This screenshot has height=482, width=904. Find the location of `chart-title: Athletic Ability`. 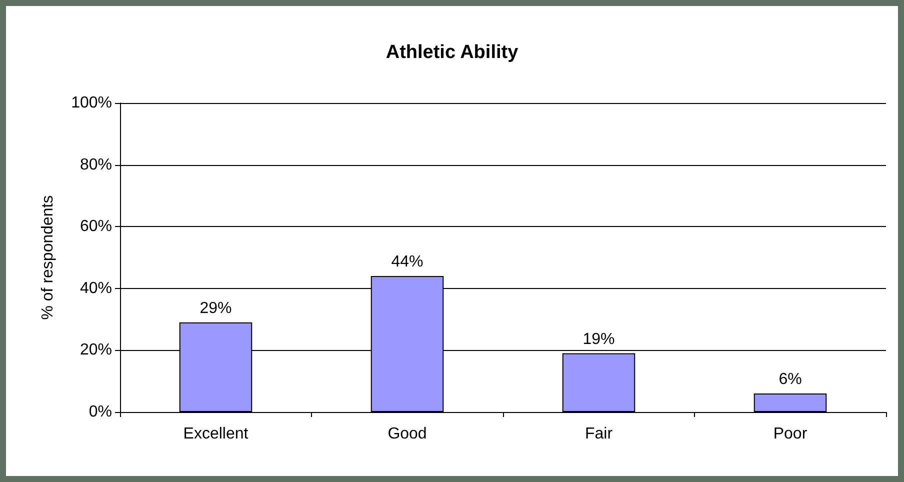

chart-title: Athletic Ability is located at coordinates (452, 52).